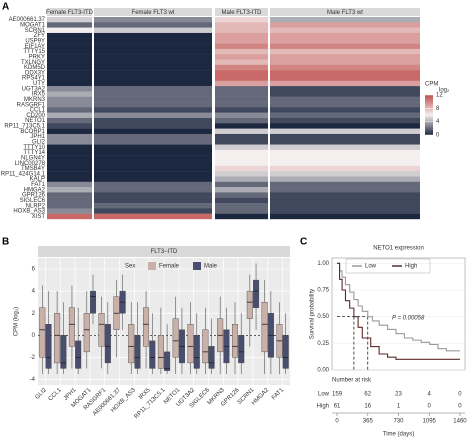  I want to click on row-label: JPH1, so click(37, 137).